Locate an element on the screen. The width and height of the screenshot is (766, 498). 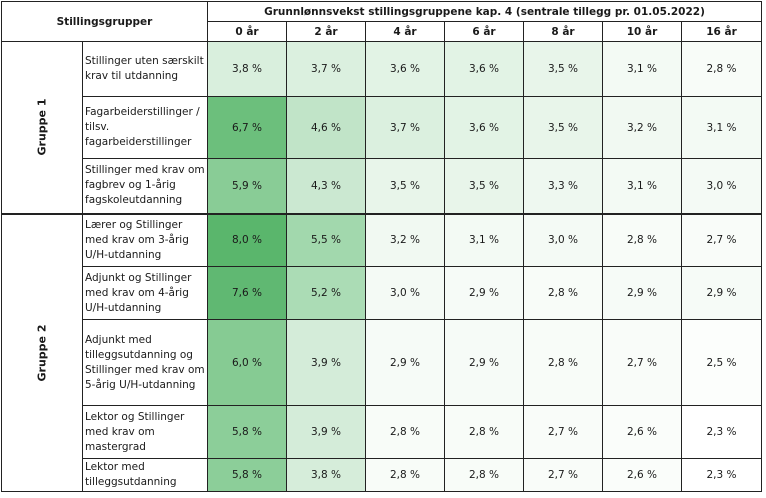
group-cell: Gruppe 1 is located at coordinates (42, 127).